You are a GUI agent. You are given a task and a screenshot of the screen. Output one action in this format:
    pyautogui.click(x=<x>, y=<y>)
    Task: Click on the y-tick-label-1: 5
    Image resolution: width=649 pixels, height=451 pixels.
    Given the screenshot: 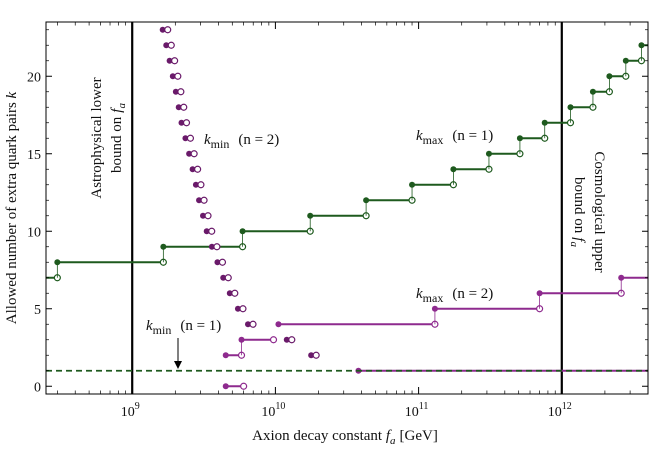 What is the action you would take?
    pyautogui.click(x=37, y=310)
    